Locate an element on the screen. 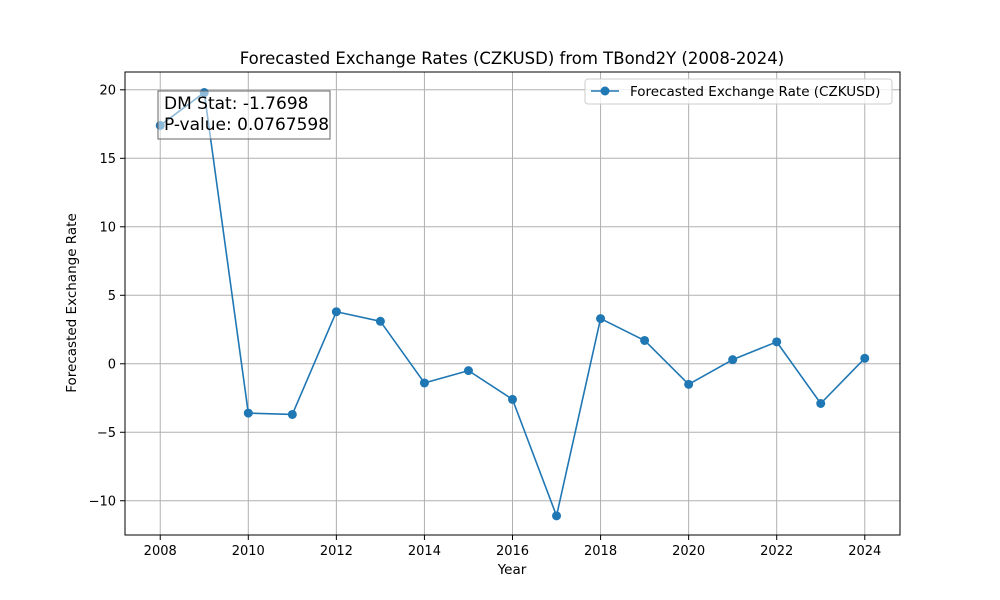 This screenshot has width=1000, height=600. x-tick-label: 2014 is located at coordinates (424, 551).